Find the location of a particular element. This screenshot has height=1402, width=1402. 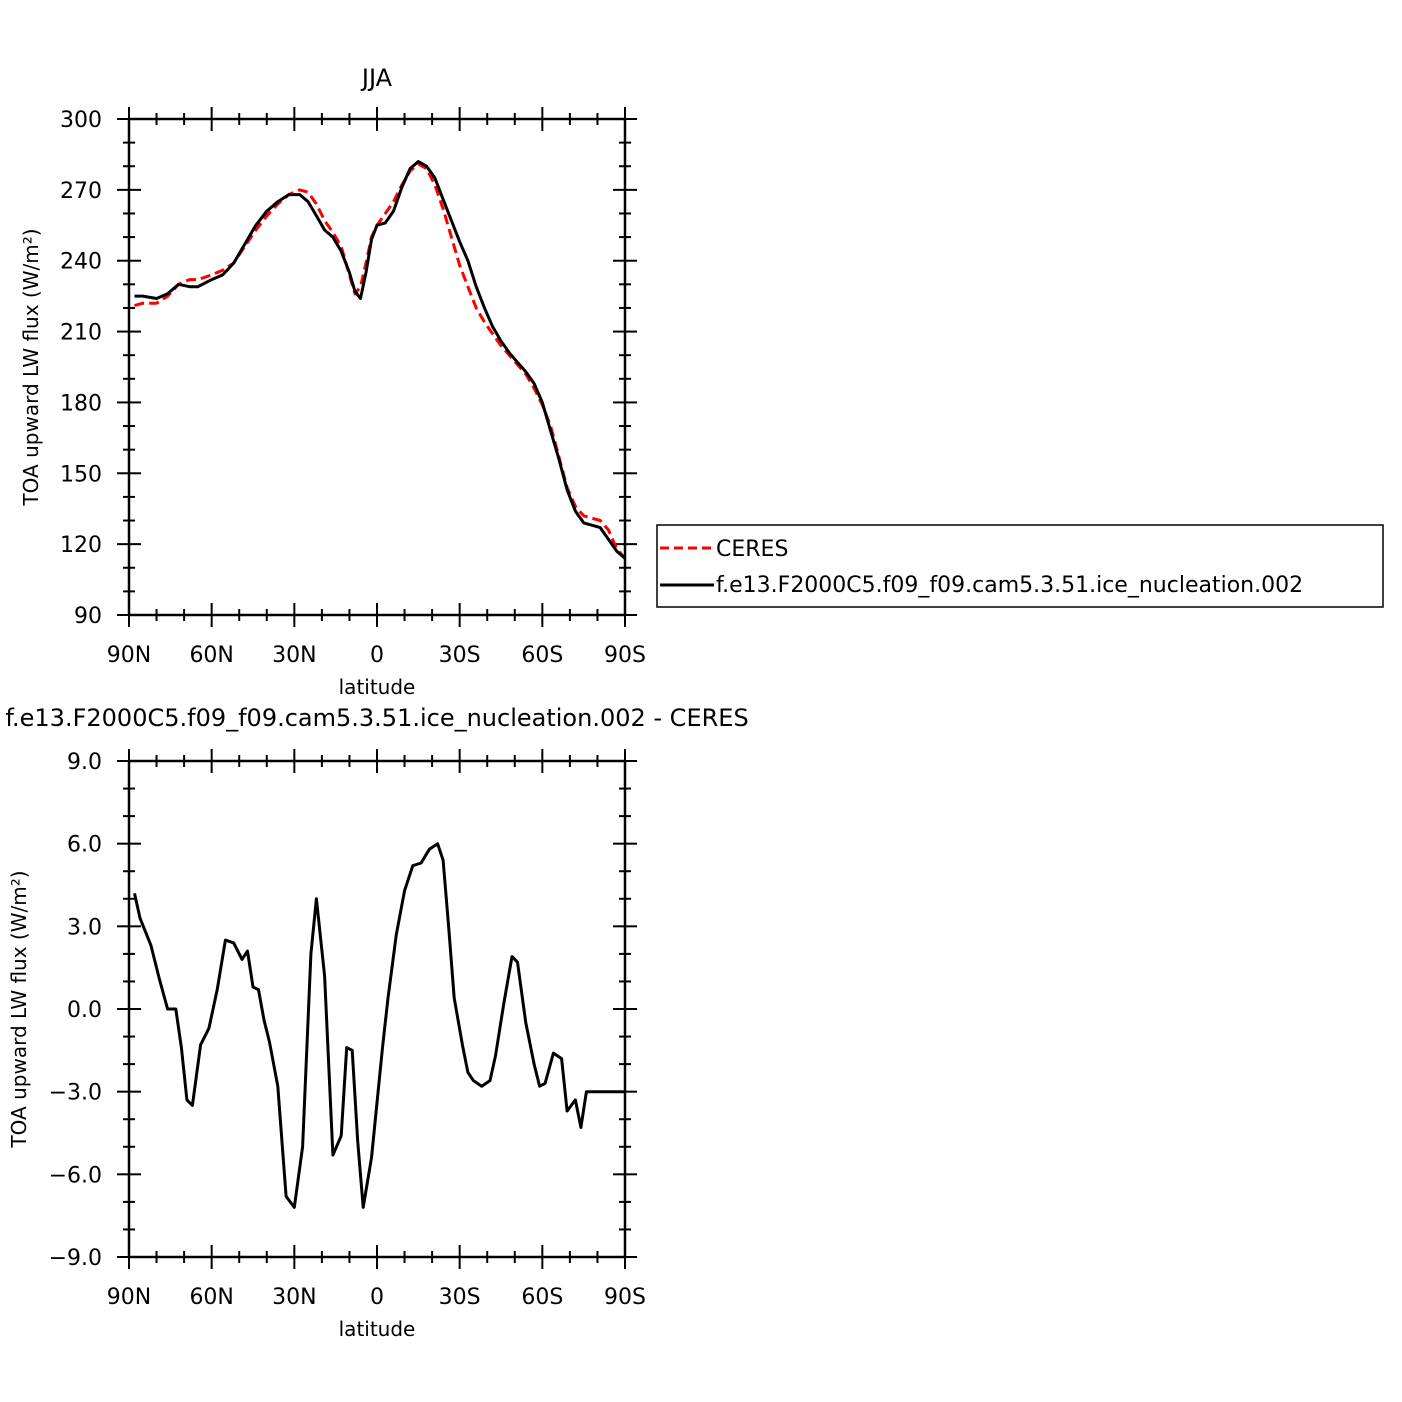

top-x-tick-label: 30N is located at coordinates (294, 655).